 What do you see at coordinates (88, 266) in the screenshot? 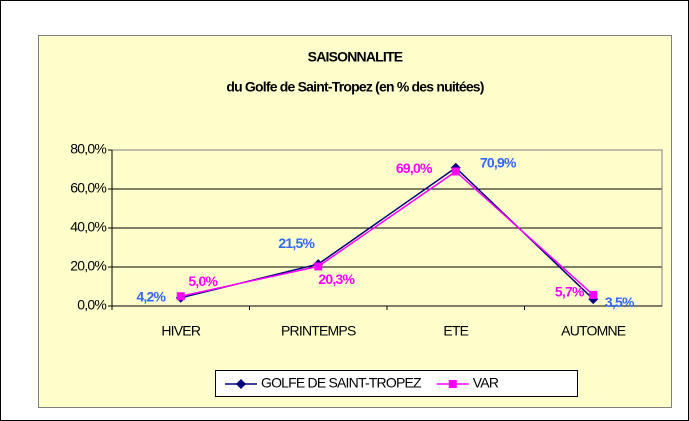
I see `y-tick-label: 20,0%` at bounding box center [88, 266].